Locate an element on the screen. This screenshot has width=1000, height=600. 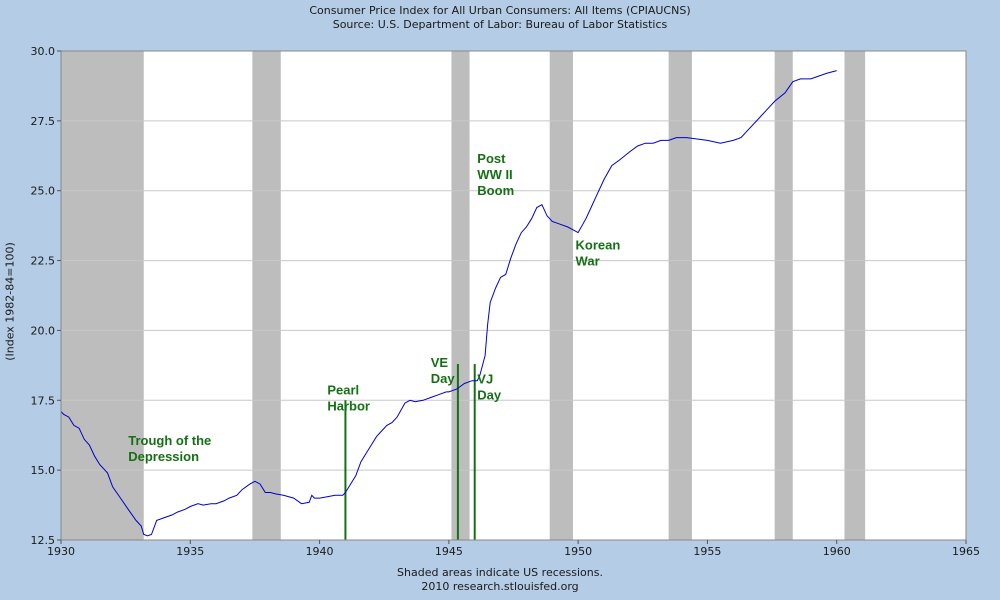
y-tick-label-4: 22.5 is located at coordinates (43, 261).